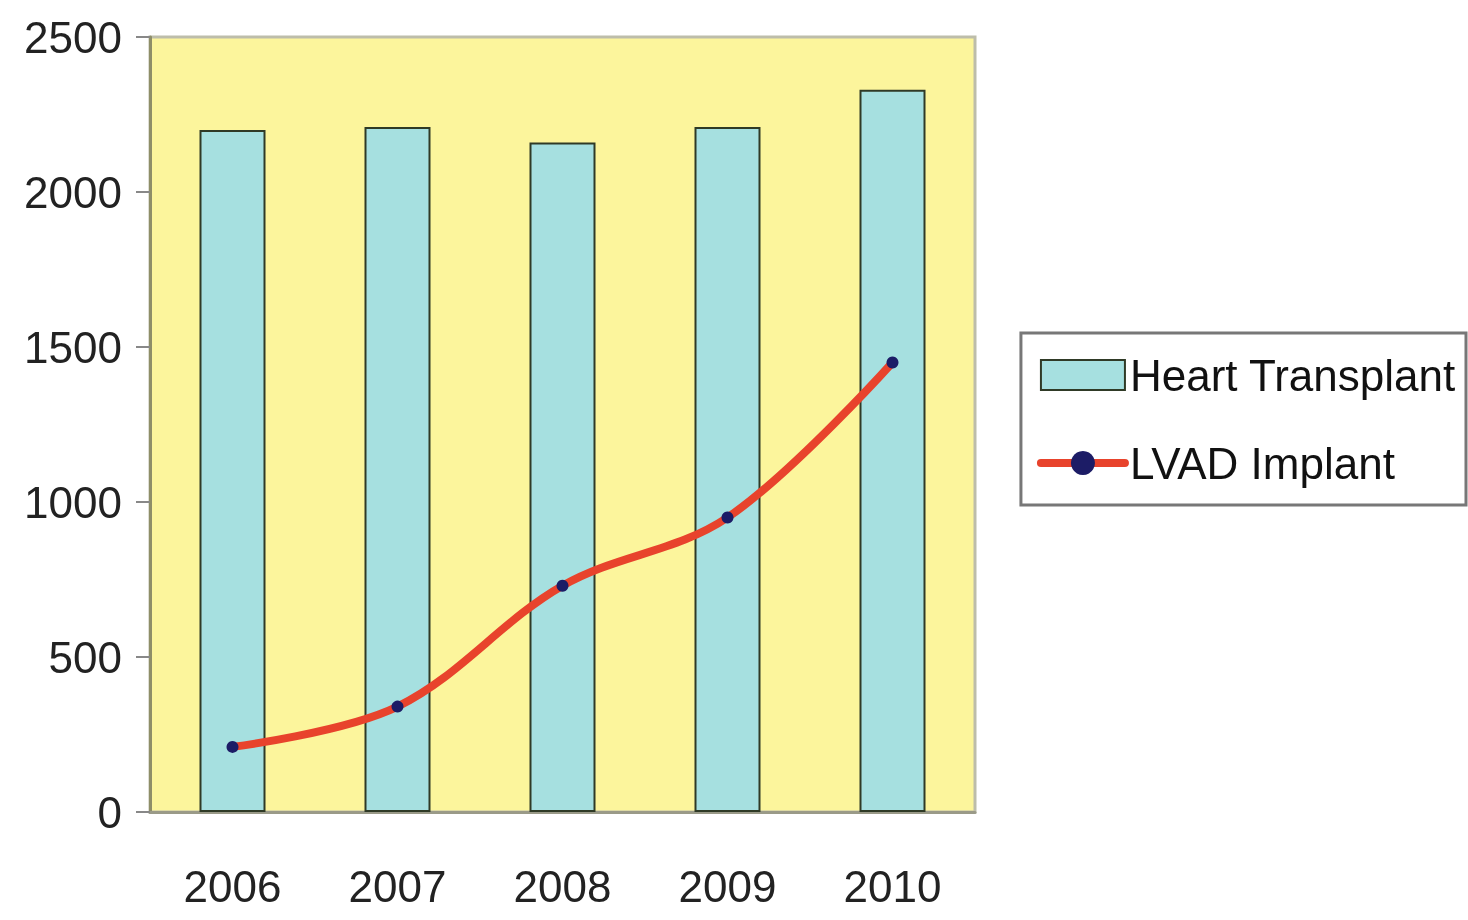 This screenshot has height=920, width=1468. What do you see at coordinates (1262, 463) in the screenshot?
I see `legend-label: LVAD Implant` at bounding box center [1262, 463].